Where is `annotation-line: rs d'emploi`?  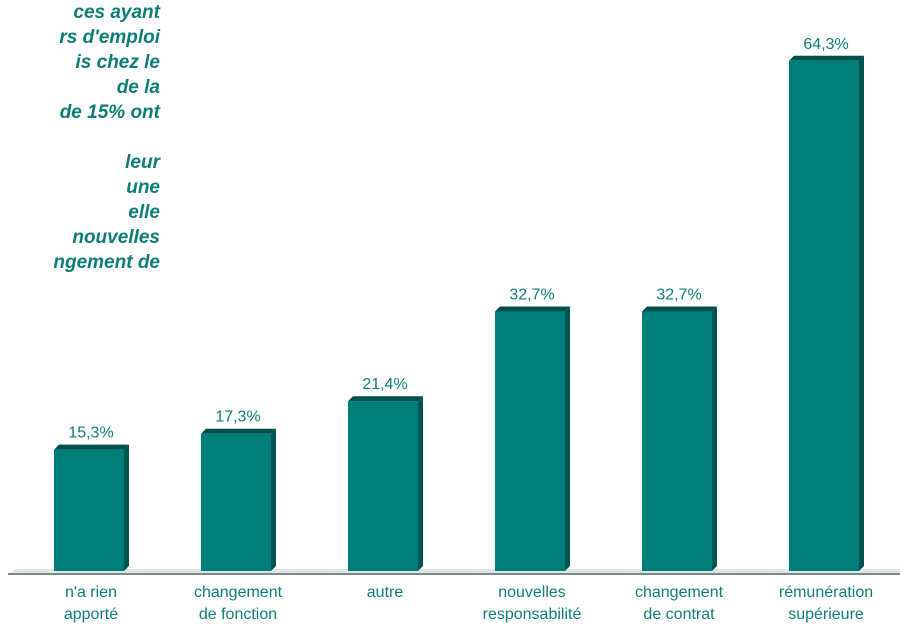
annotation-line: rs d'emploi is located at coordinates (109, 37).